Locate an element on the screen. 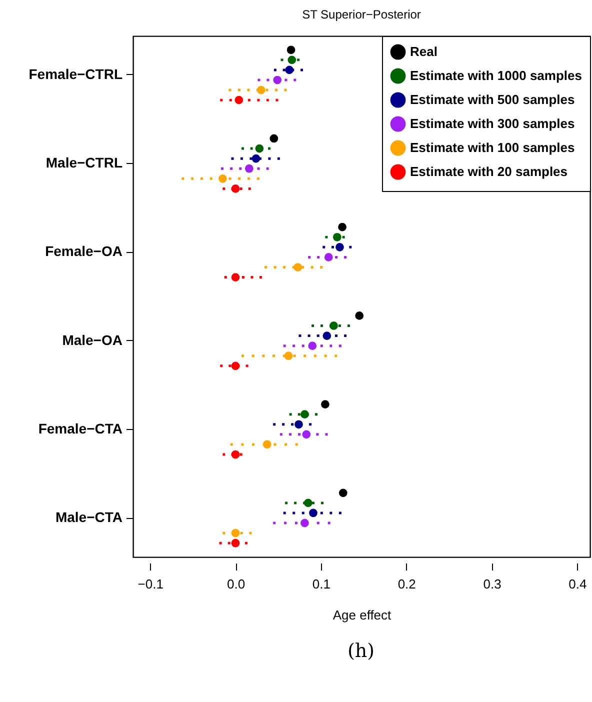  y-tick-label: Male−CTRL is located at coordinates (84, 162).